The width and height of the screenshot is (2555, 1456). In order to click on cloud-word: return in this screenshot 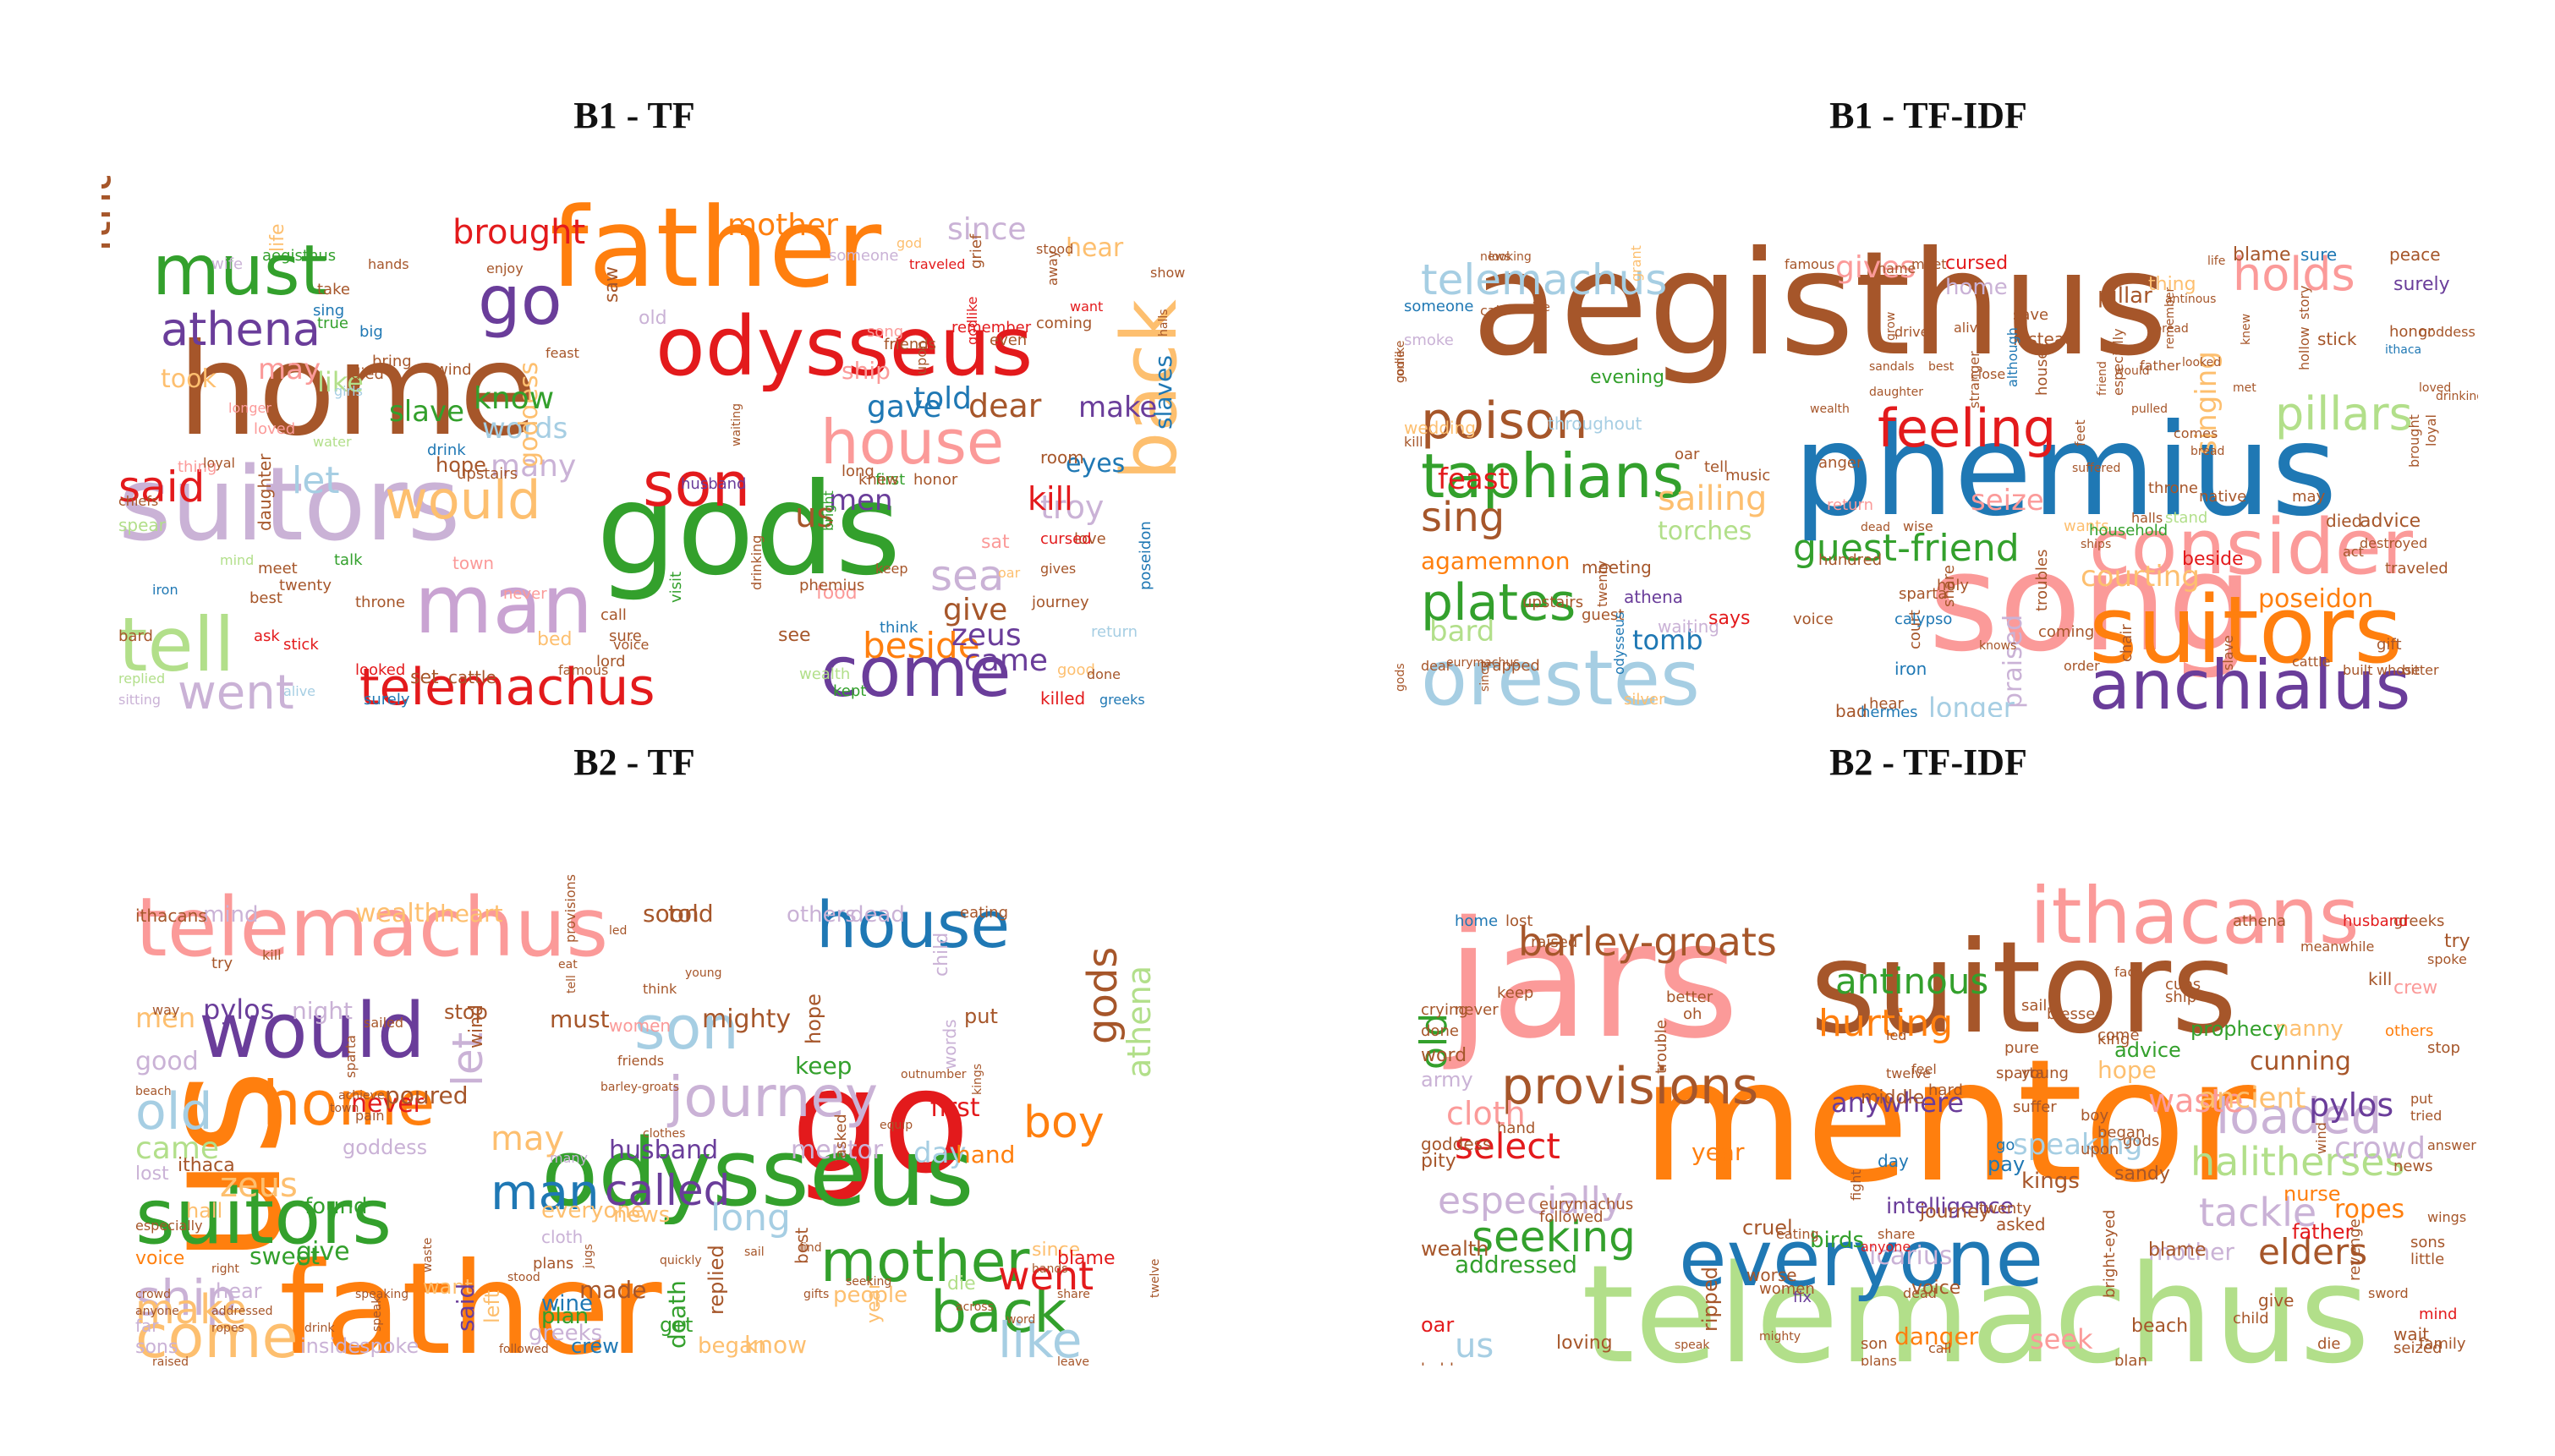, I will do `click(1850, 505)`.